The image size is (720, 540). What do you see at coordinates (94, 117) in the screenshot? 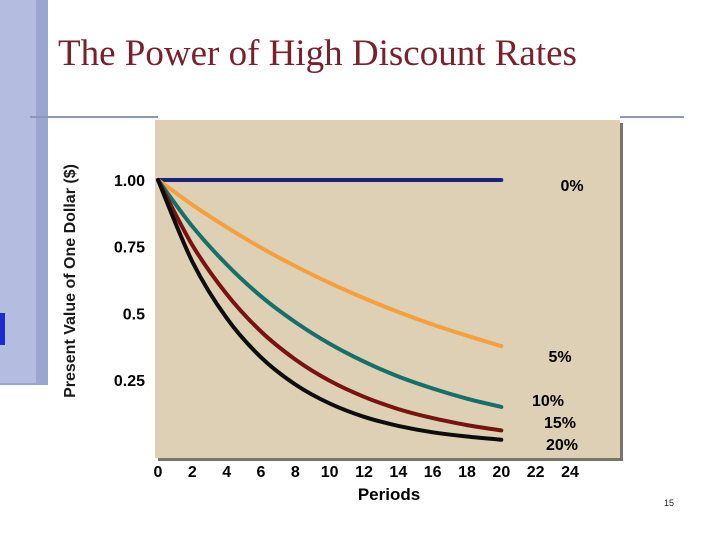
I see `title-rule-left` at bounding box center [94, 117].